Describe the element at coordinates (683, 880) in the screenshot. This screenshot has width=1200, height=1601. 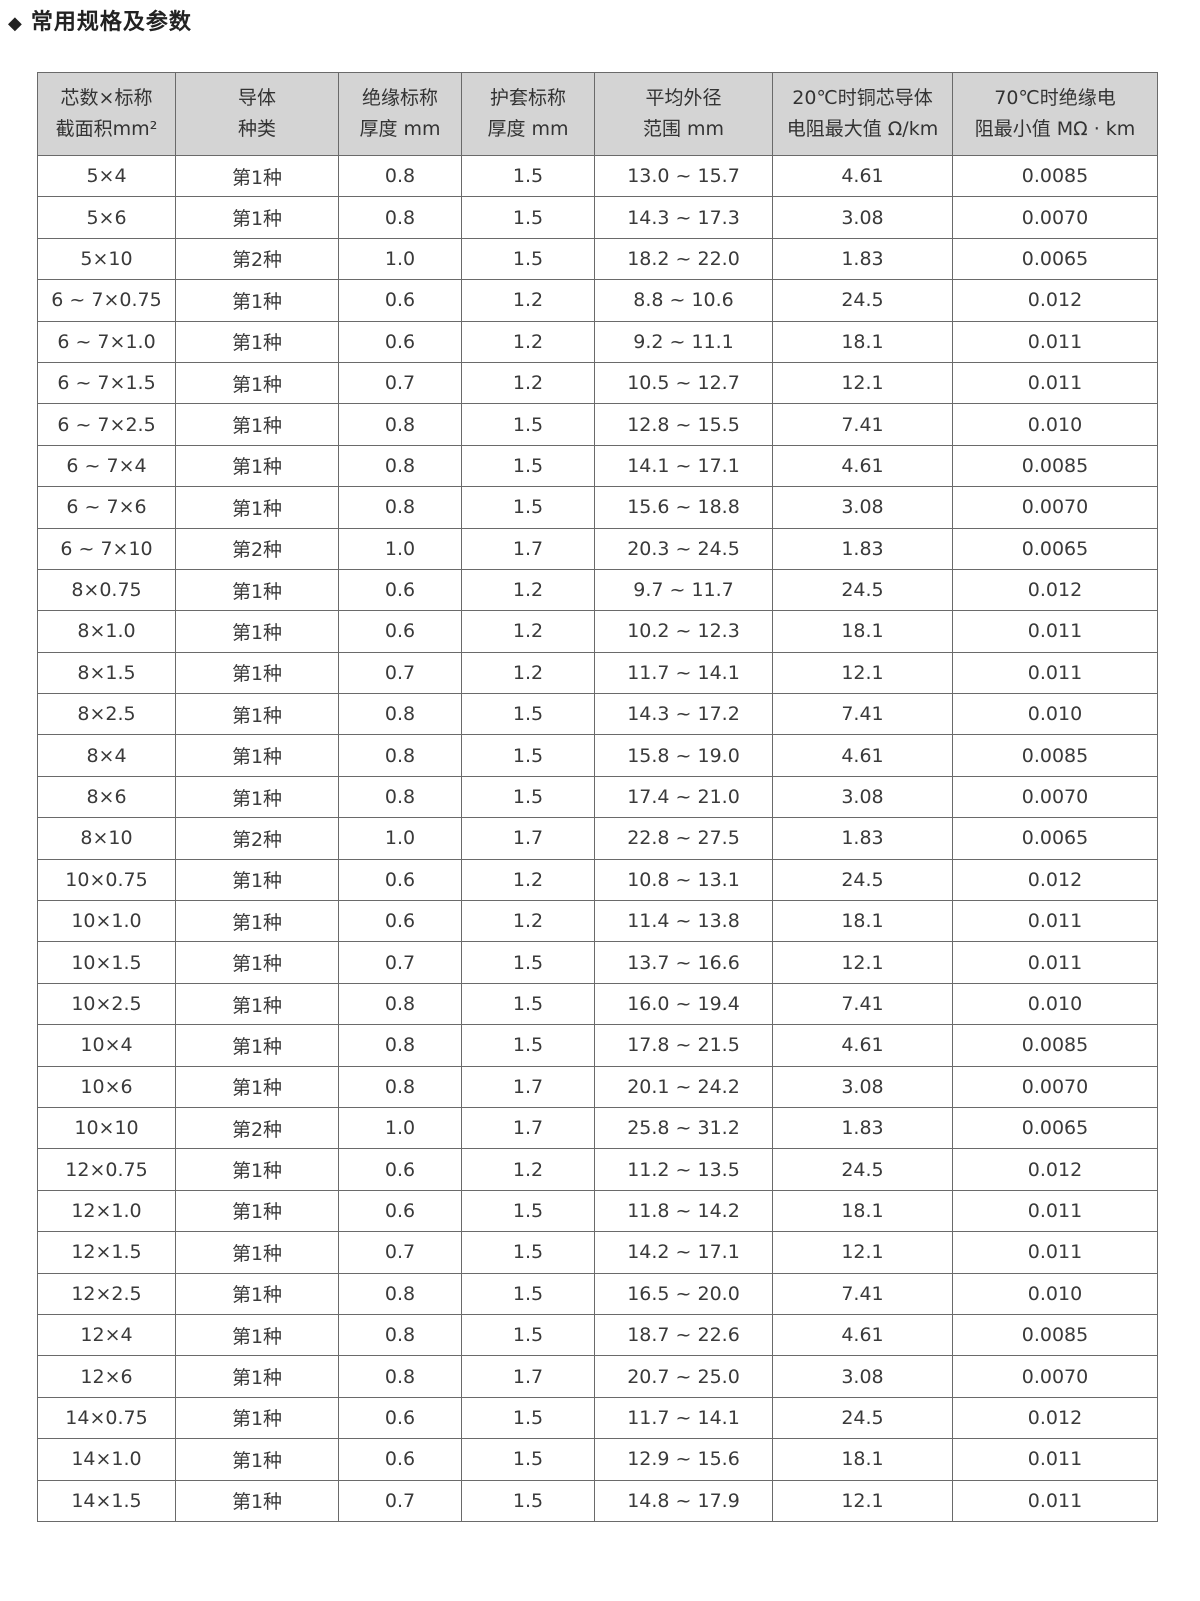
I see `cell-outer-diameter-range: 10.8 ~ 13.1` at that location.